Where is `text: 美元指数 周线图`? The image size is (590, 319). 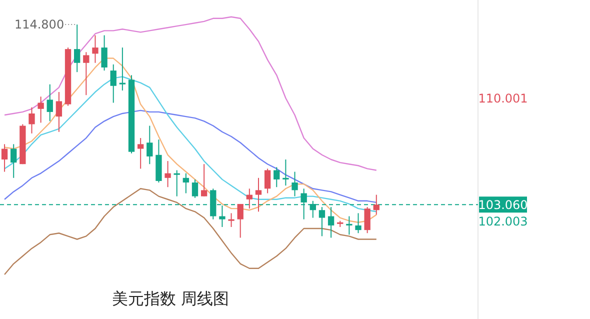
text: 美元指数 周线图 is located at coordinates (171, 298).